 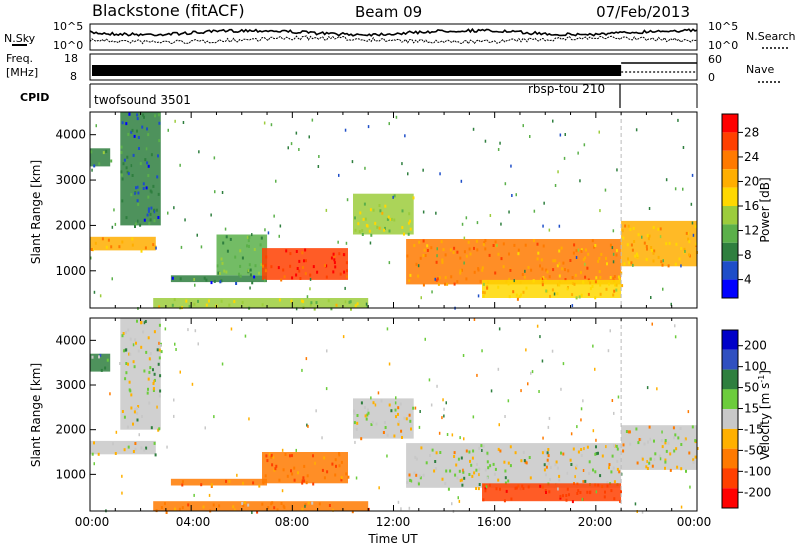 I want to click on xtick-label-6: 00:00, so click(x=694, y=522).